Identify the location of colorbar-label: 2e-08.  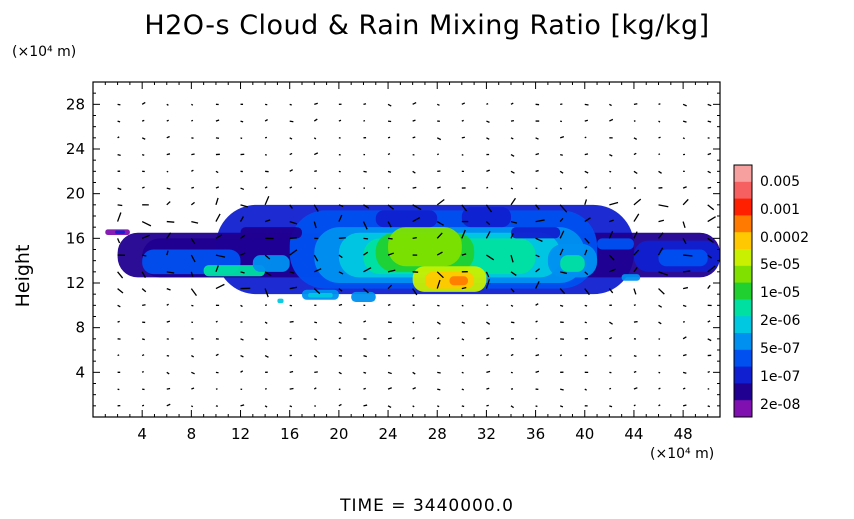
(780, 405).